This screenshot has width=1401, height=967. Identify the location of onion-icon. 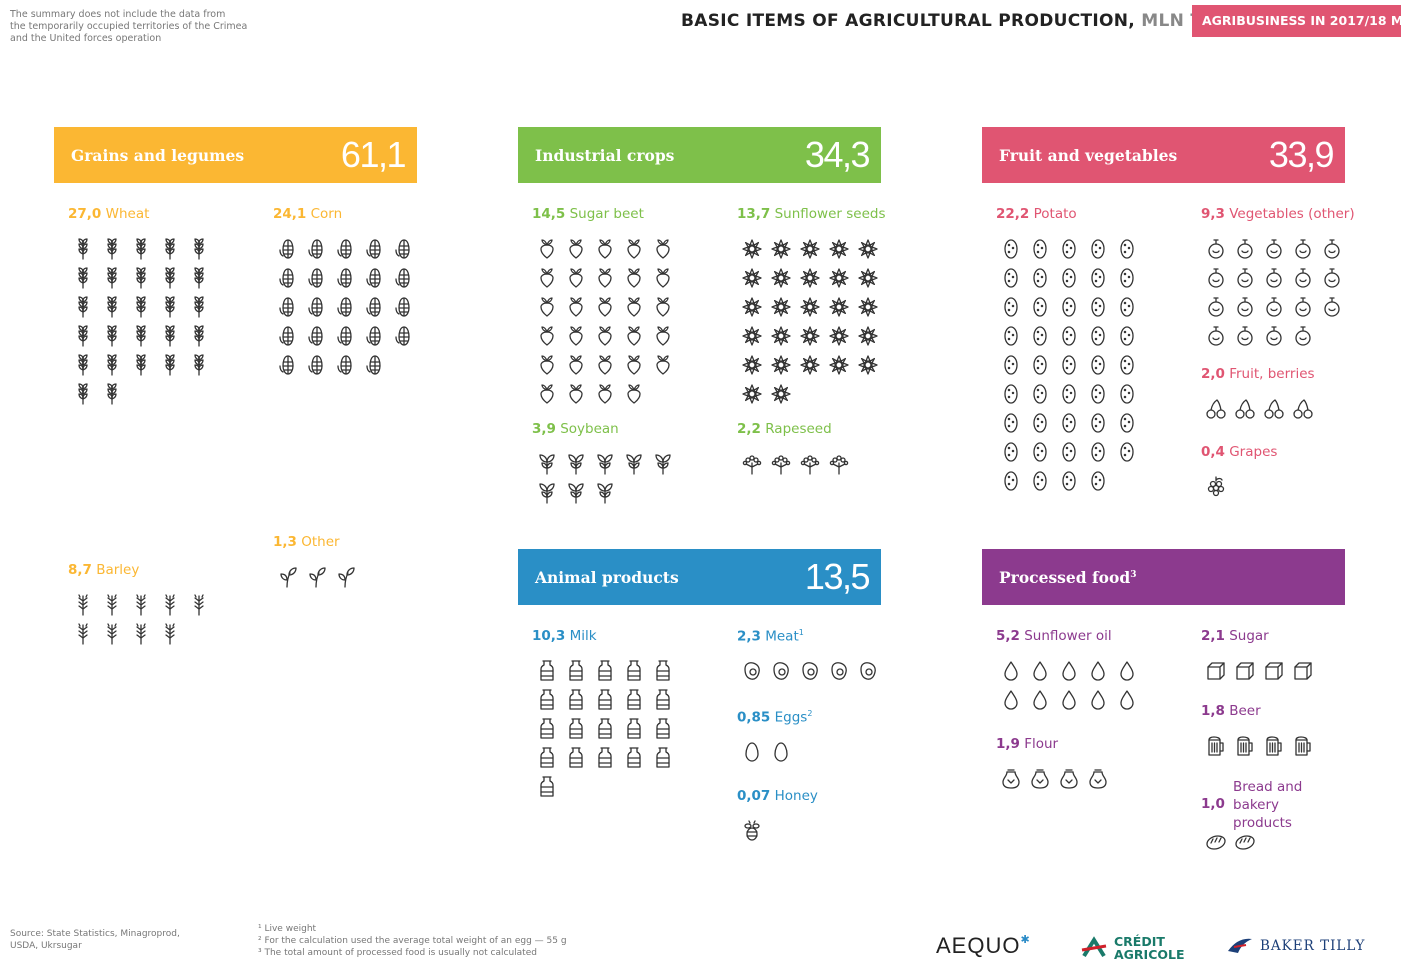
(1273, 248).